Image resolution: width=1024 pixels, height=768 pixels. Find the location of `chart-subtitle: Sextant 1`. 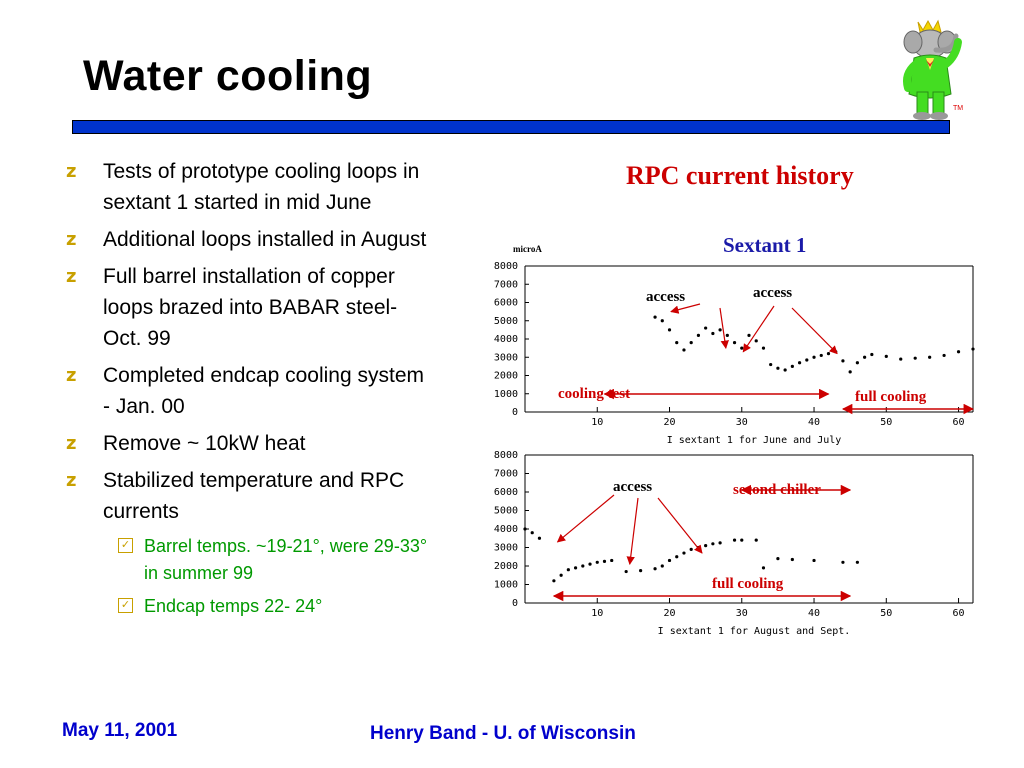

chart-subtitle: Sextant 1 is located at coordinates (765, 245).